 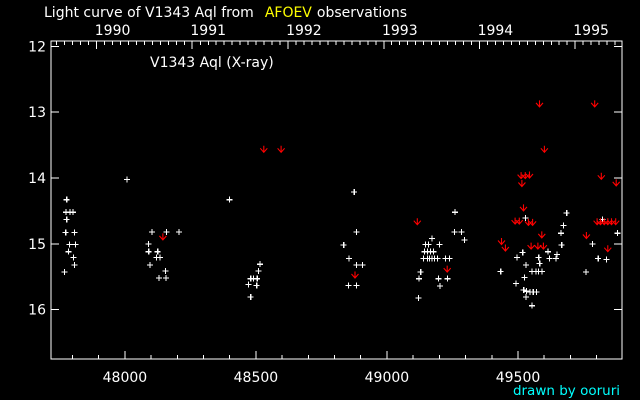 I want to click on chart-title-prefix: Light curve of V1343 Aql from, so click(x=149, y=13).